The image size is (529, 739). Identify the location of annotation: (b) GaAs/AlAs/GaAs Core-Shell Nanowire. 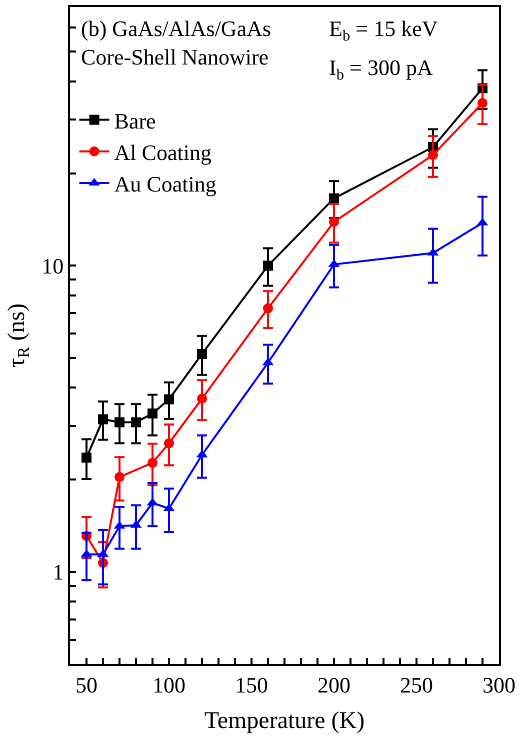
(176, 43).